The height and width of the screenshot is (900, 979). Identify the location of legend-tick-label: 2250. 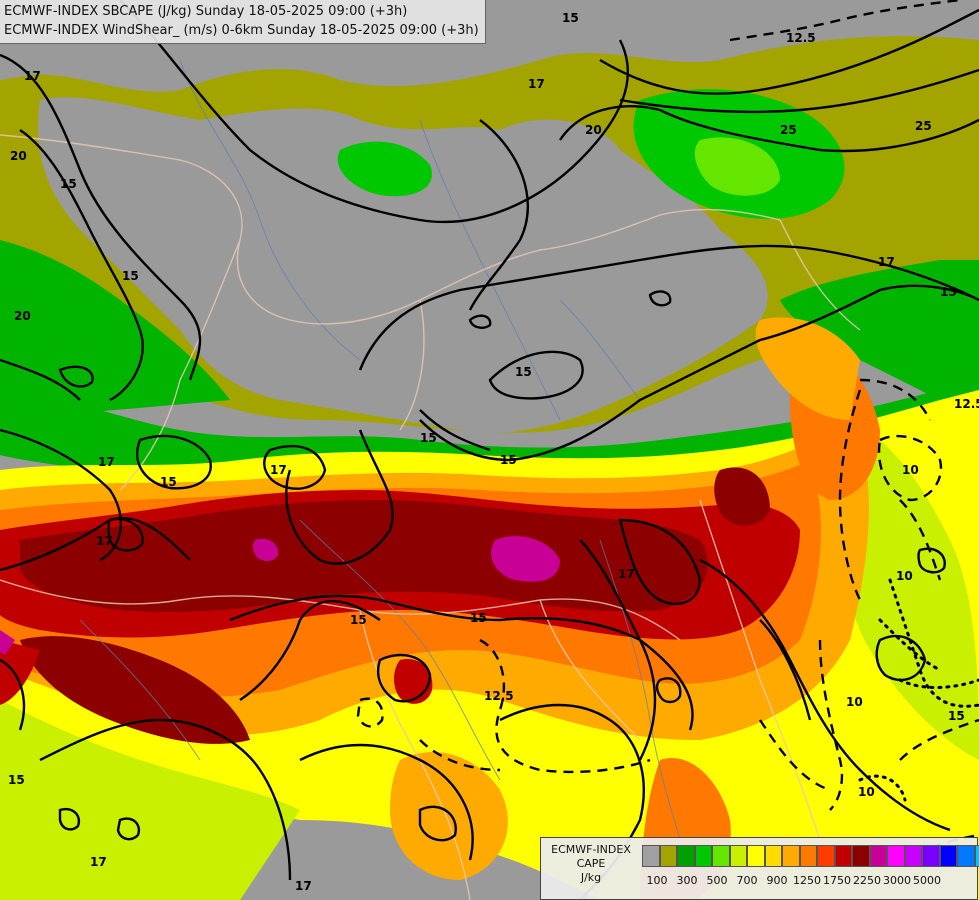
(867, 880).